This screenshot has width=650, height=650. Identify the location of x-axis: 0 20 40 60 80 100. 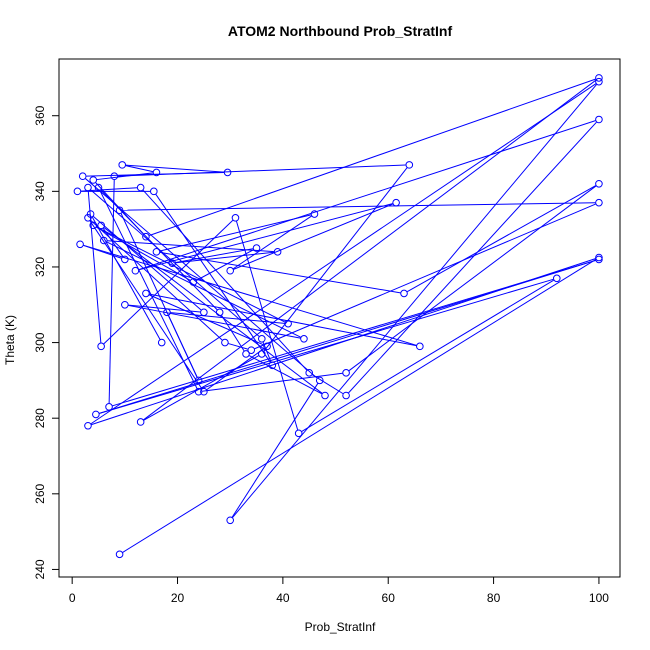
(339, 590).